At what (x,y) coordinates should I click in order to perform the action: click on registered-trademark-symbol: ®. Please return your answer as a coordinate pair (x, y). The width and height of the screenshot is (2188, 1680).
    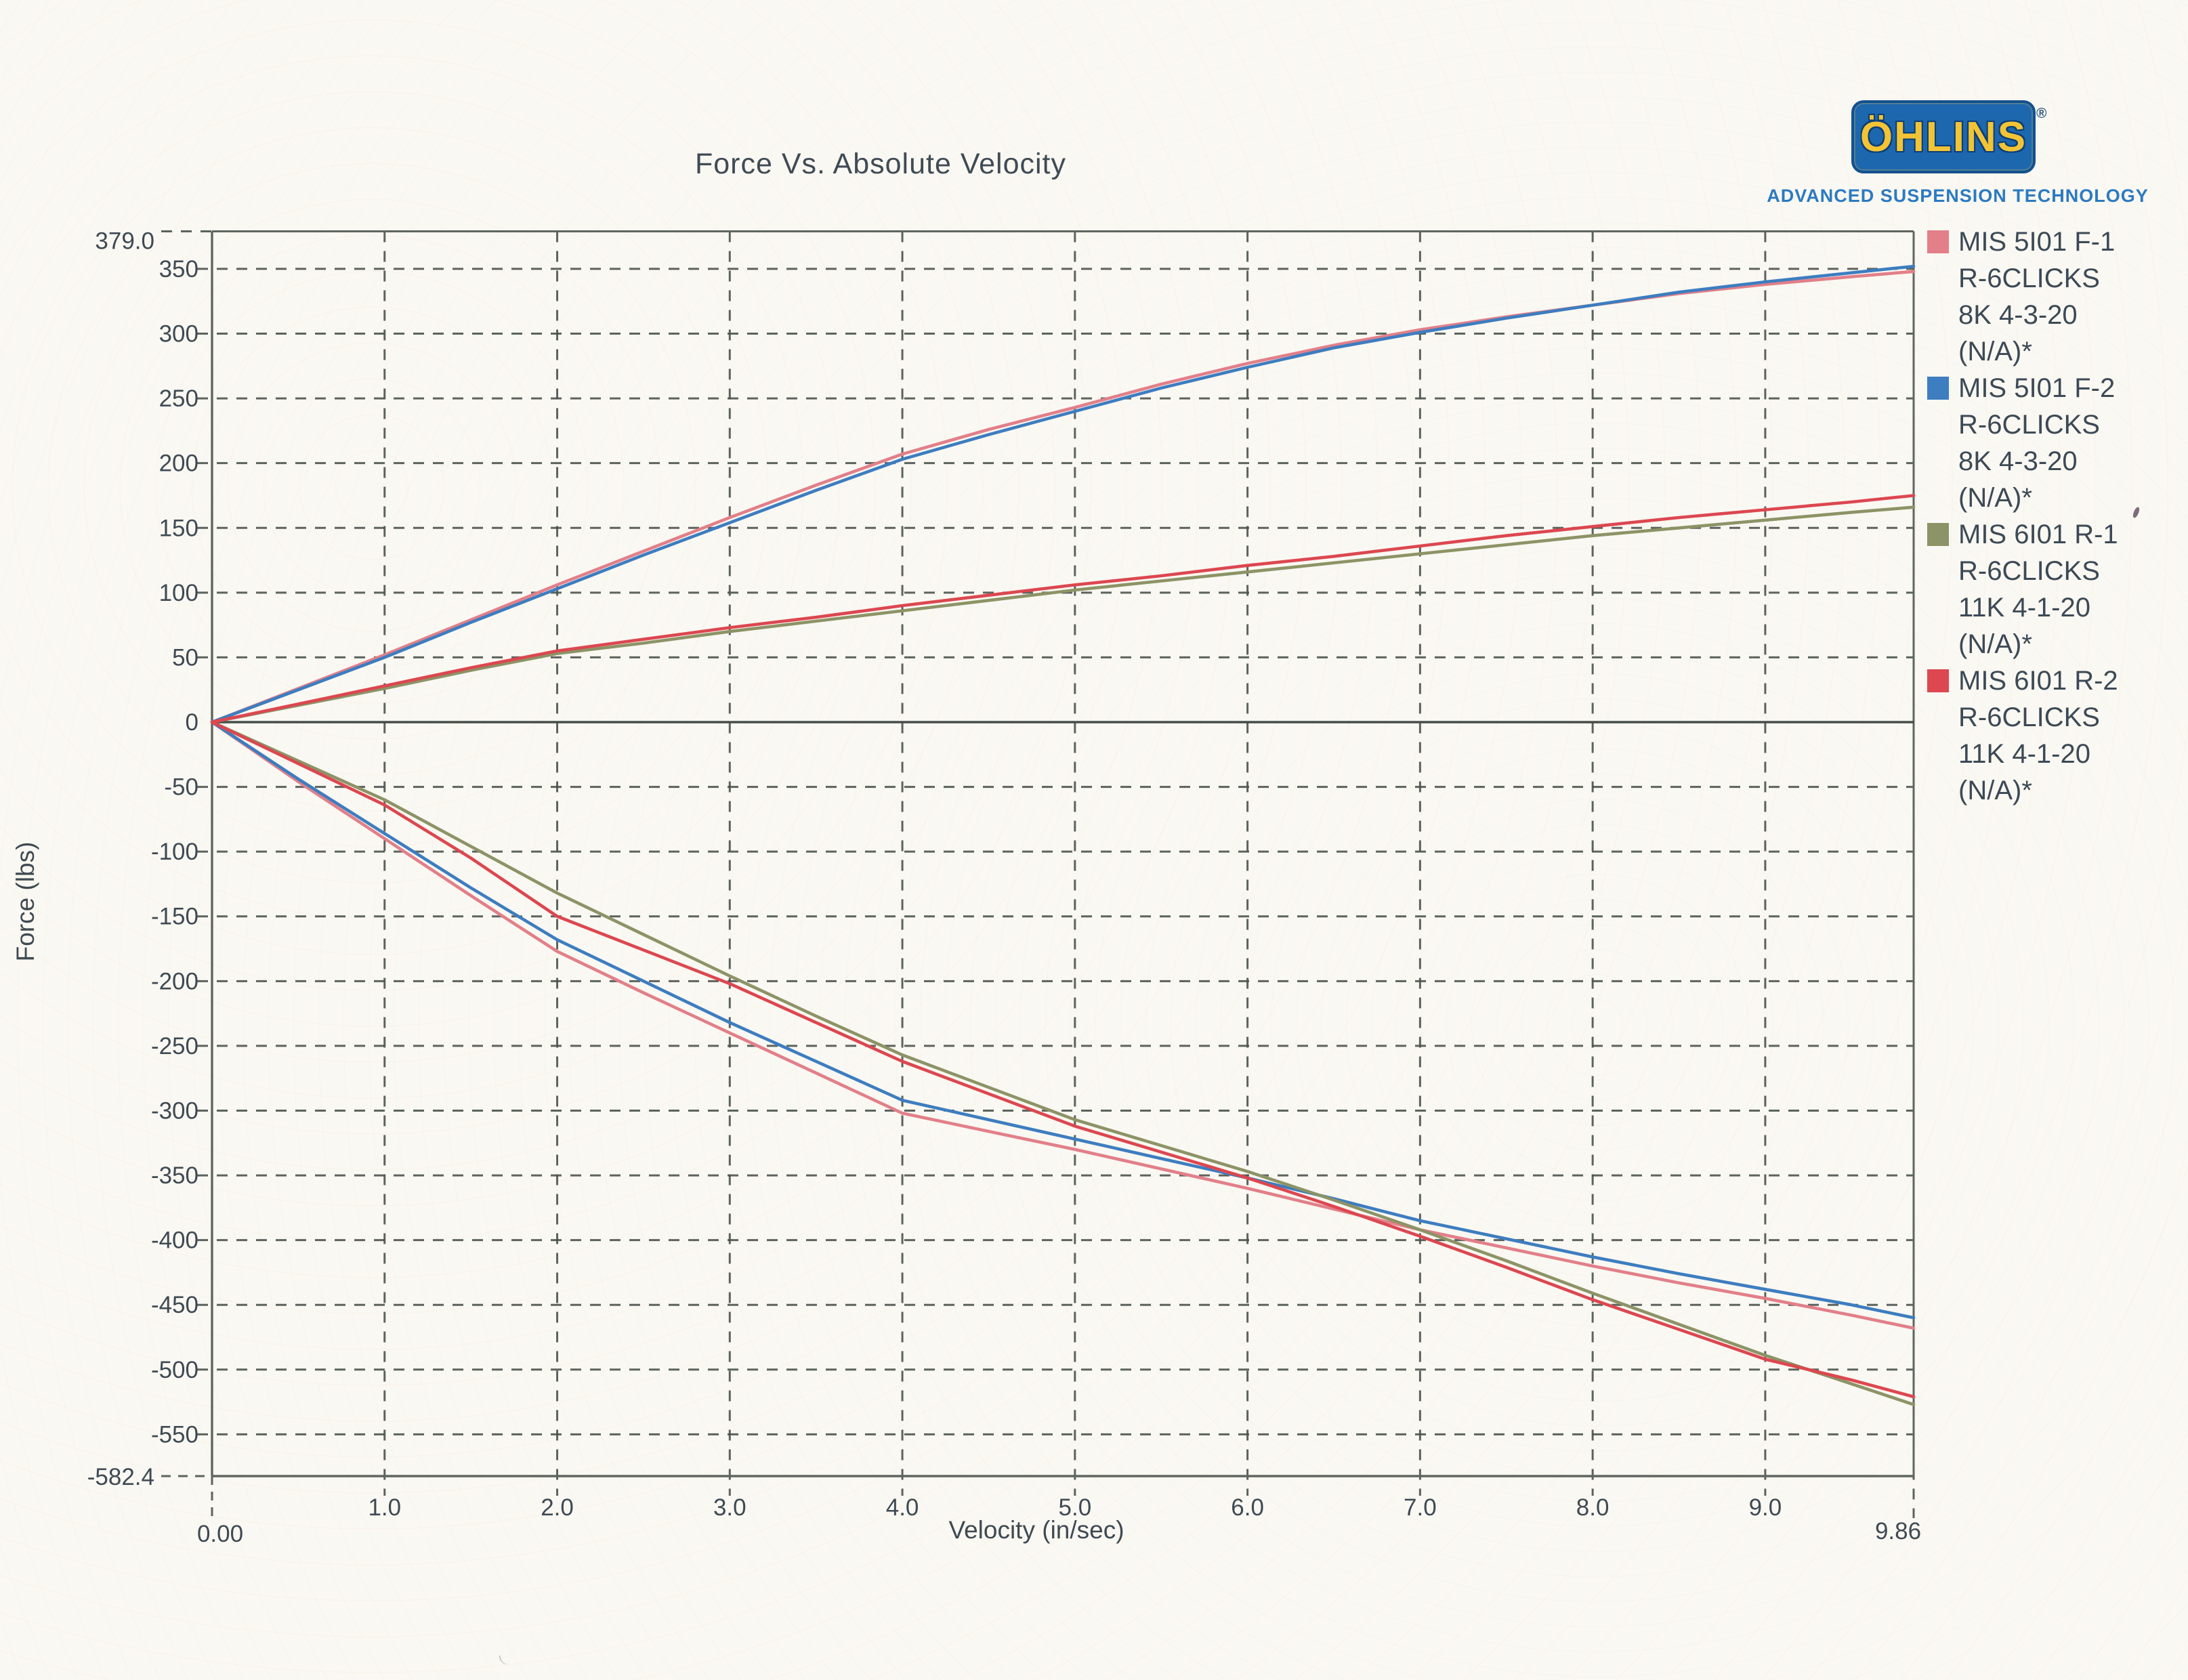
    Looking at the image, I should click on (2041, 113).